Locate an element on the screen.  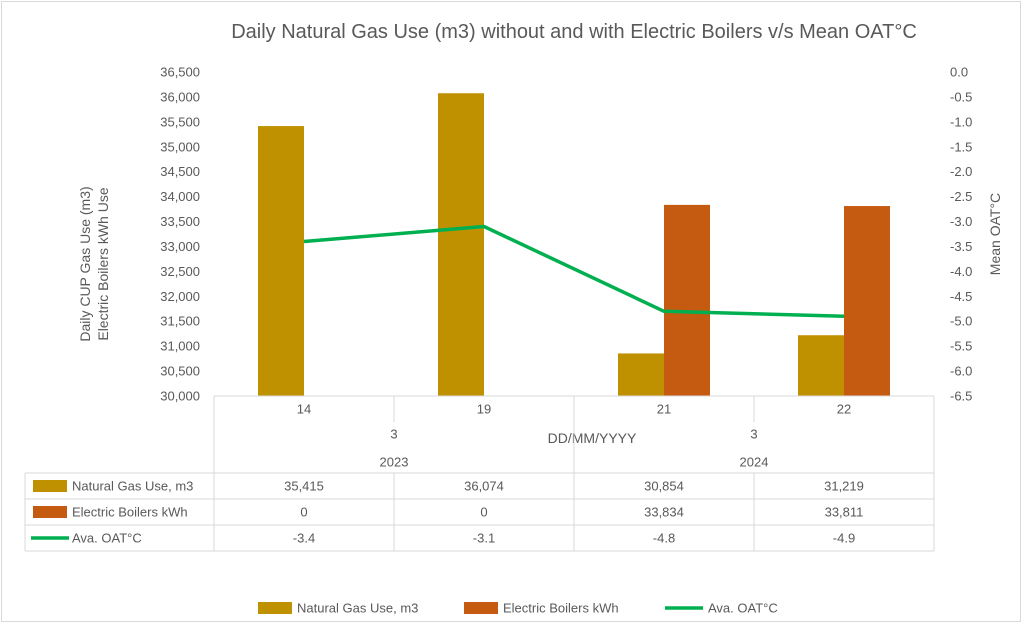
y2-tick-label: -6.0 is located at coordinates (961, 371).